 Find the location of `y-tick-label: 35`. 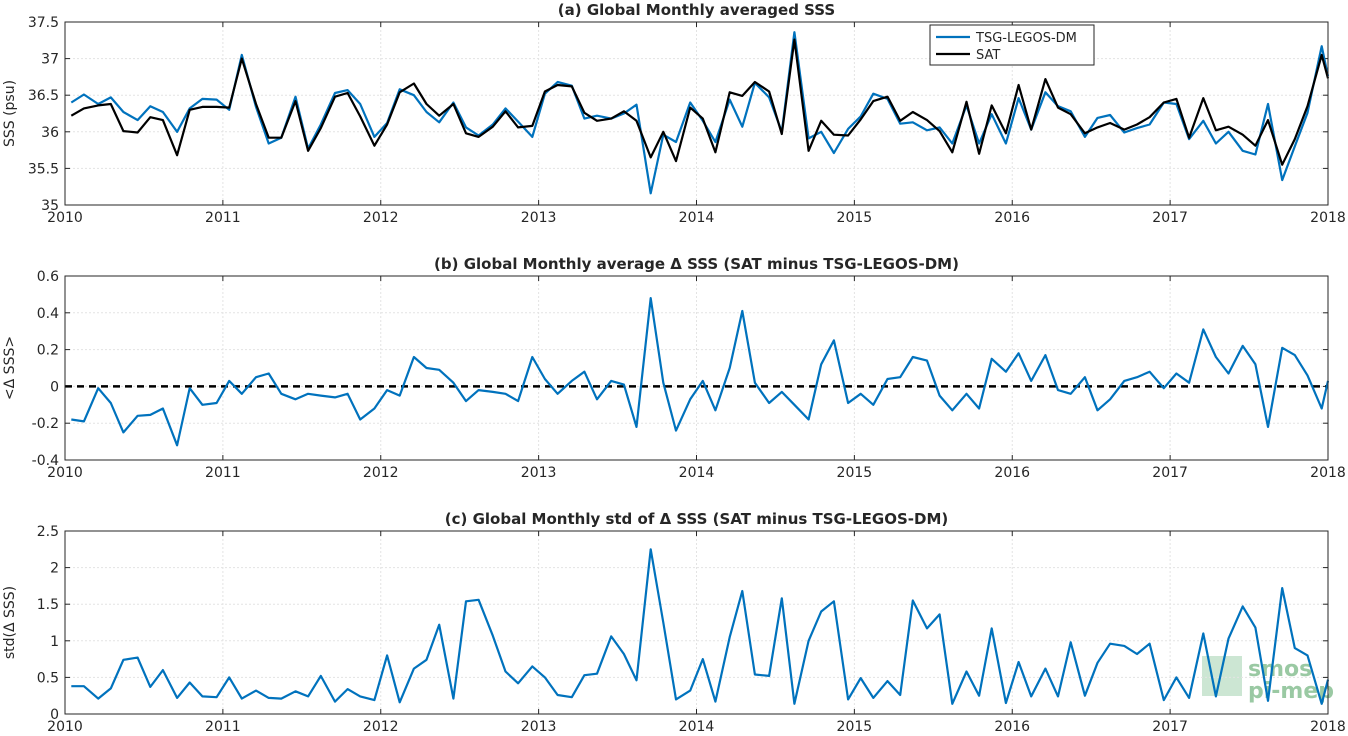

y-tick-label: 35 is located at coordinates (50, 206).